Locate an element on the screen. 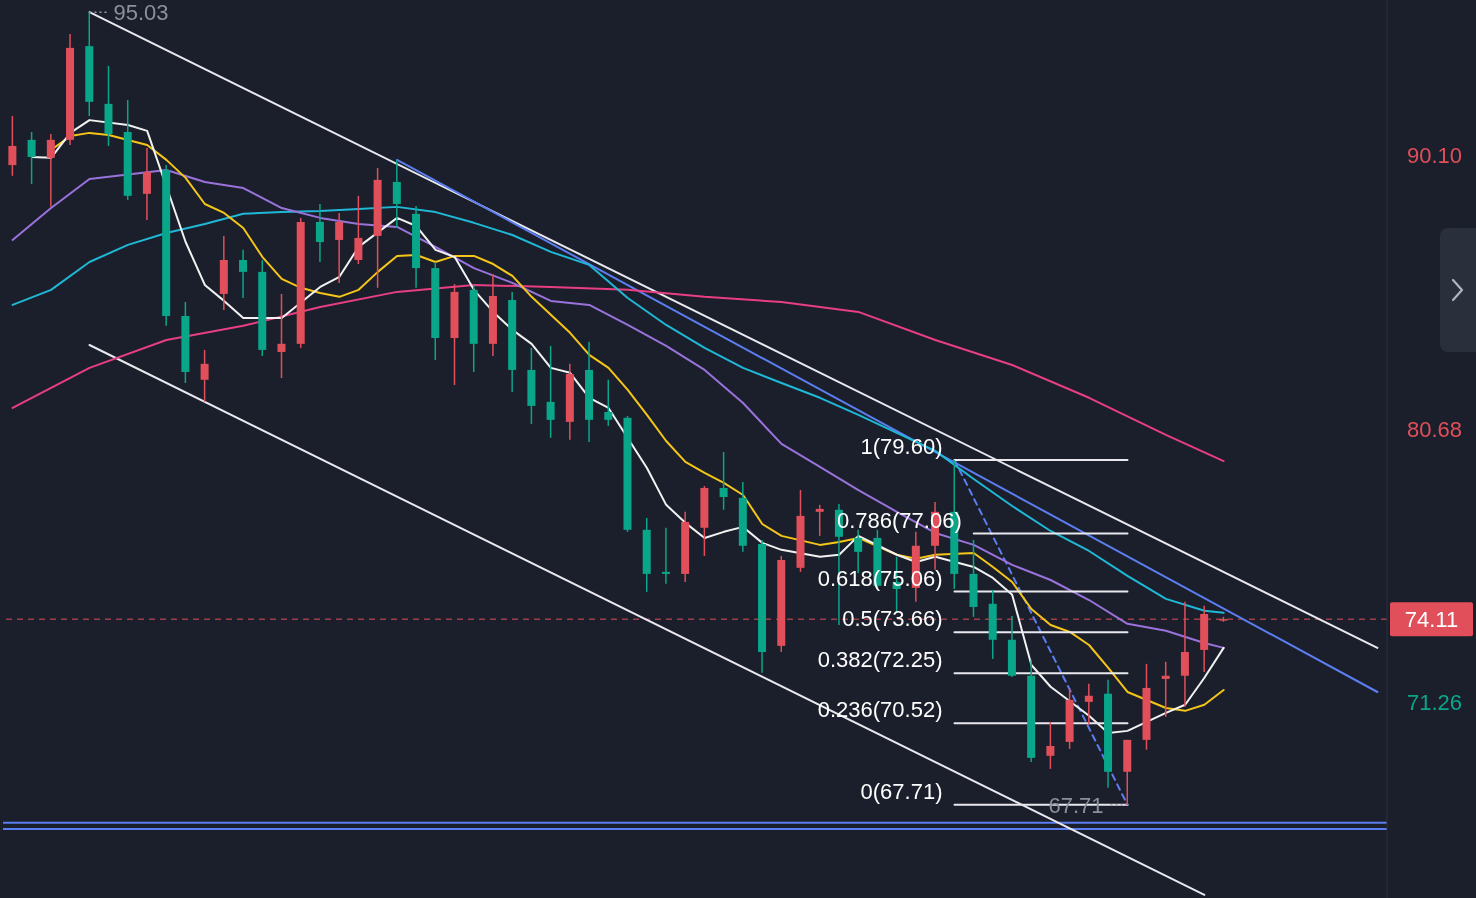 The image size is (1476, 898). y-tick-label: 90.10 is located at coordinates (1435, 156).